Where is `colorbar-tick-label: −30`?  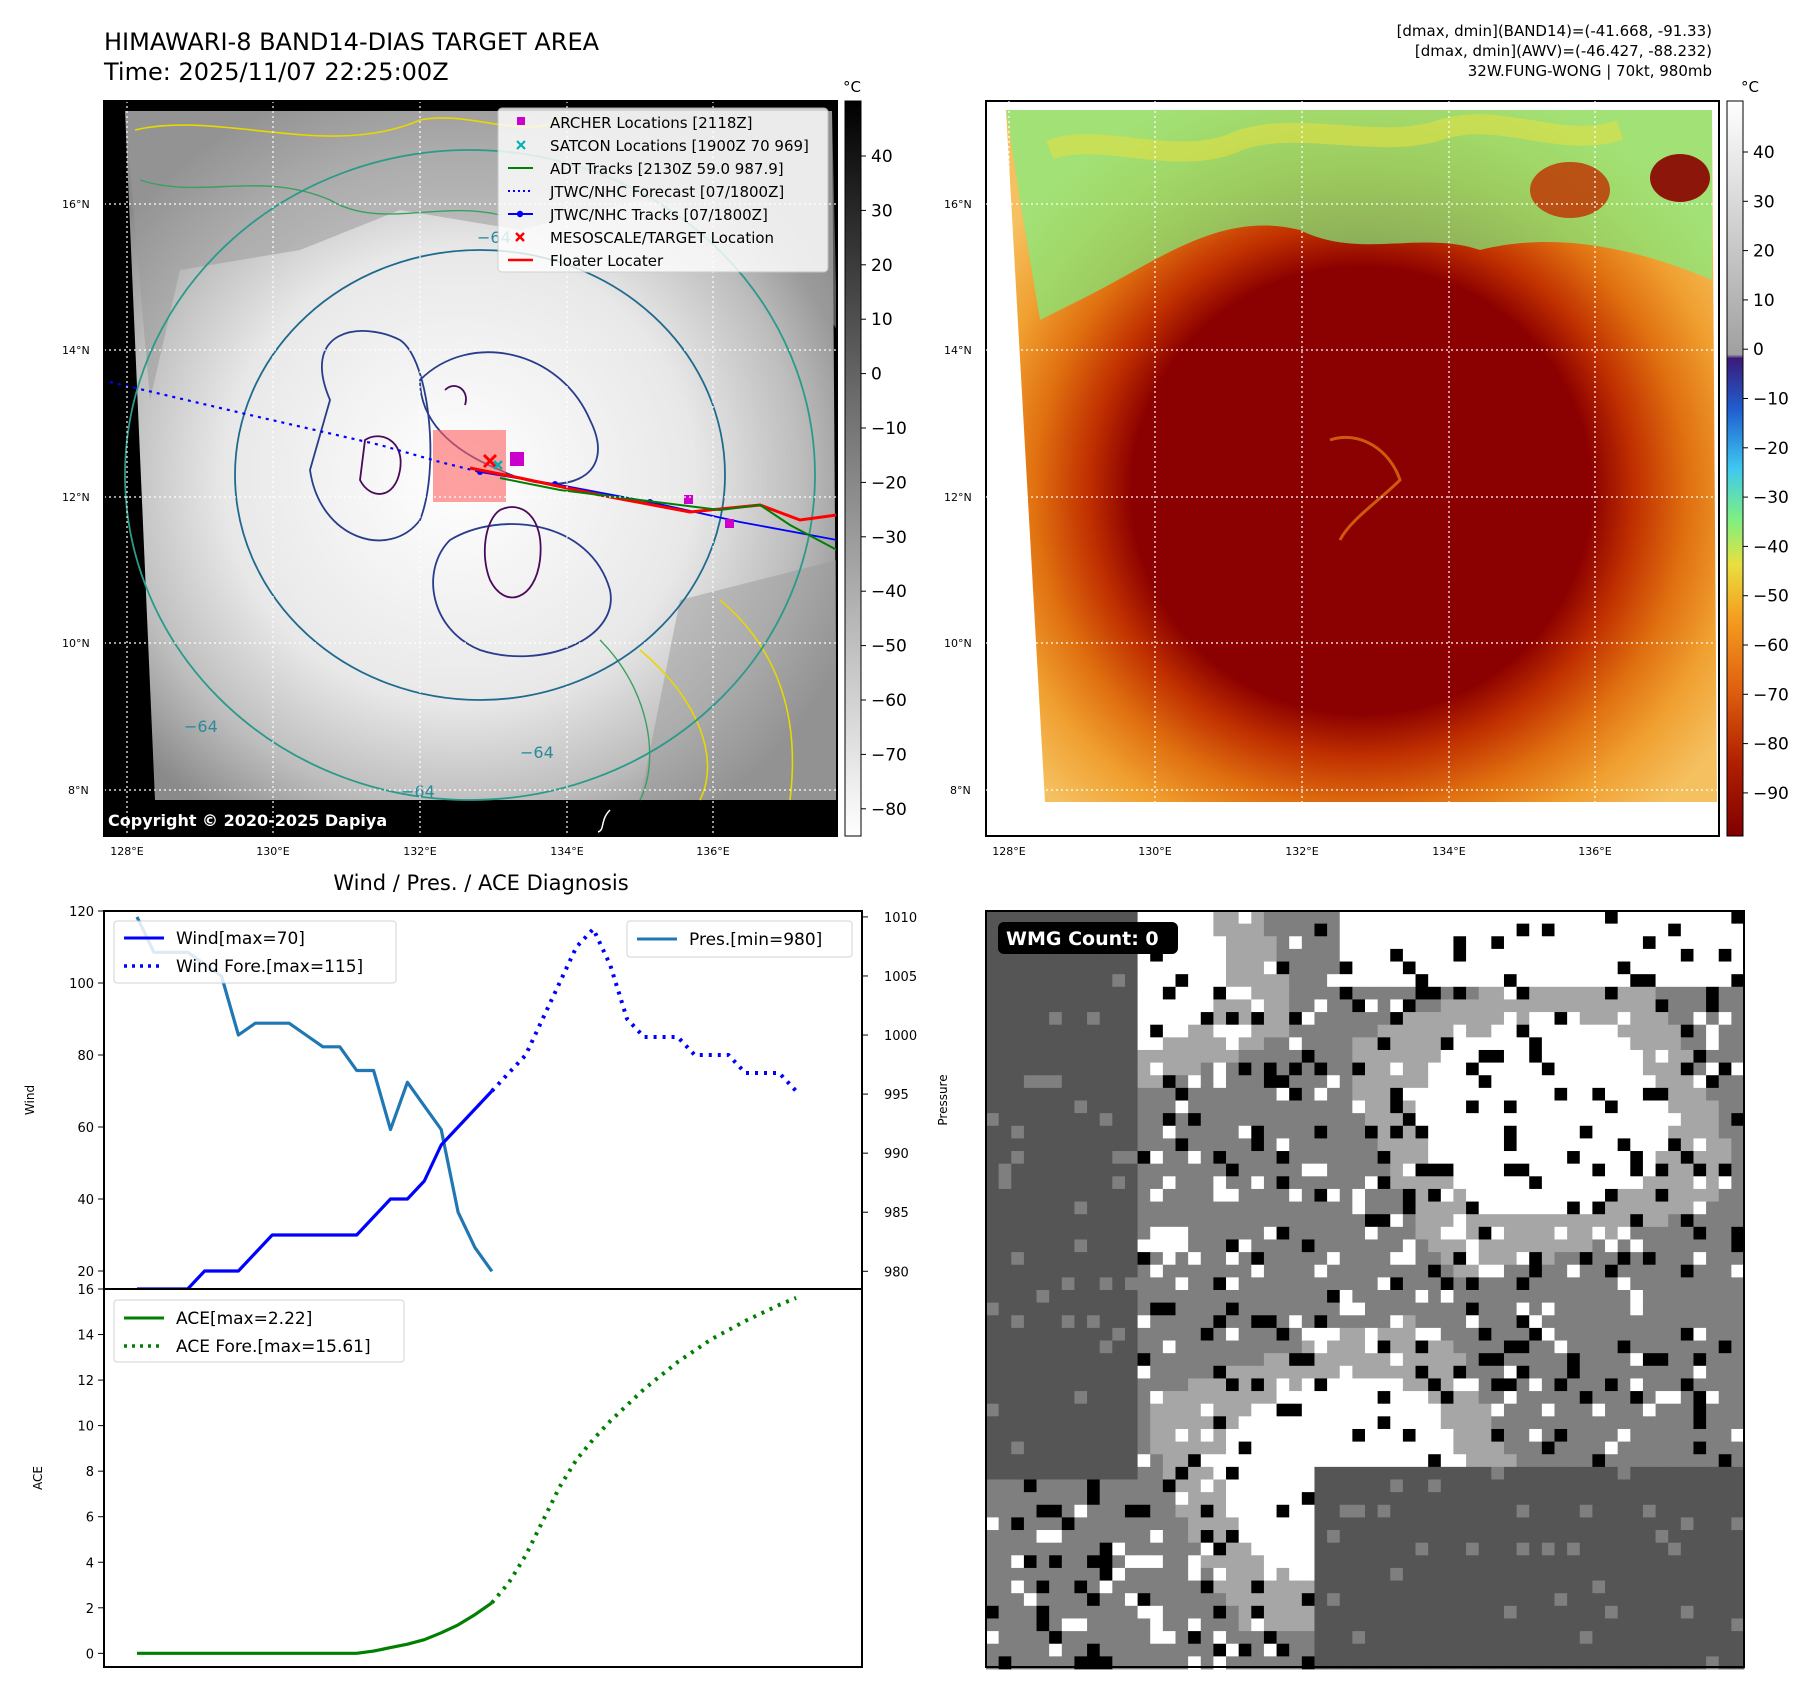
colorbar-tick-label: −30 is located at coordinates (1771, 498).